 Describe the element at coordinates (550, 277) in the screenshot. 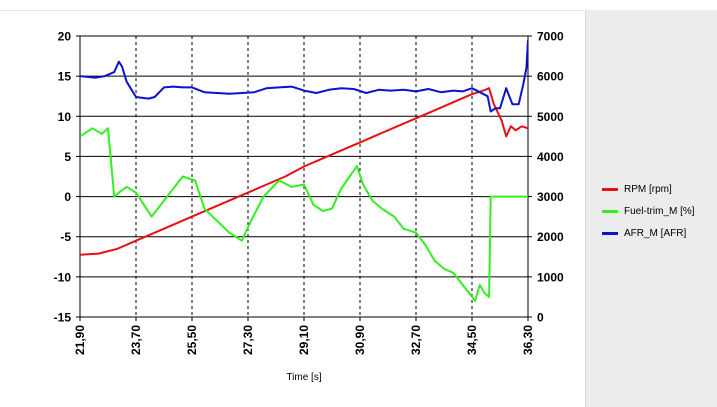

I see `right-tick-label: 1000` at that location.